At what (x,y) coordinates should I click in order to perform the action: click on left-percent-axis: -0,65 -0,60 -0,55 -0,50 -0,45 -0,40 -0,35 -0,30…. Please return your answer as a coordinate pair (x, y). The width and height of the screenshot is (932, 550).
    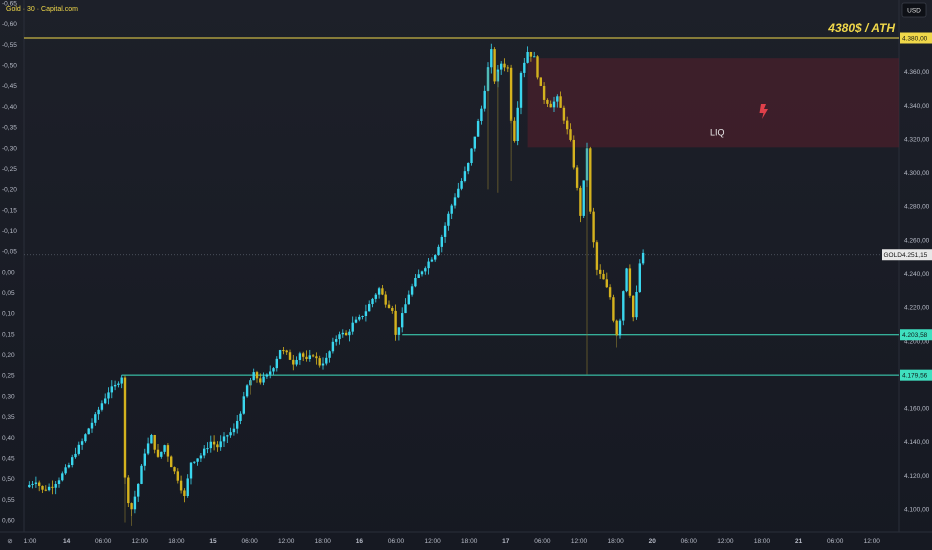
    Looking at the image, I should click on (9, 263).